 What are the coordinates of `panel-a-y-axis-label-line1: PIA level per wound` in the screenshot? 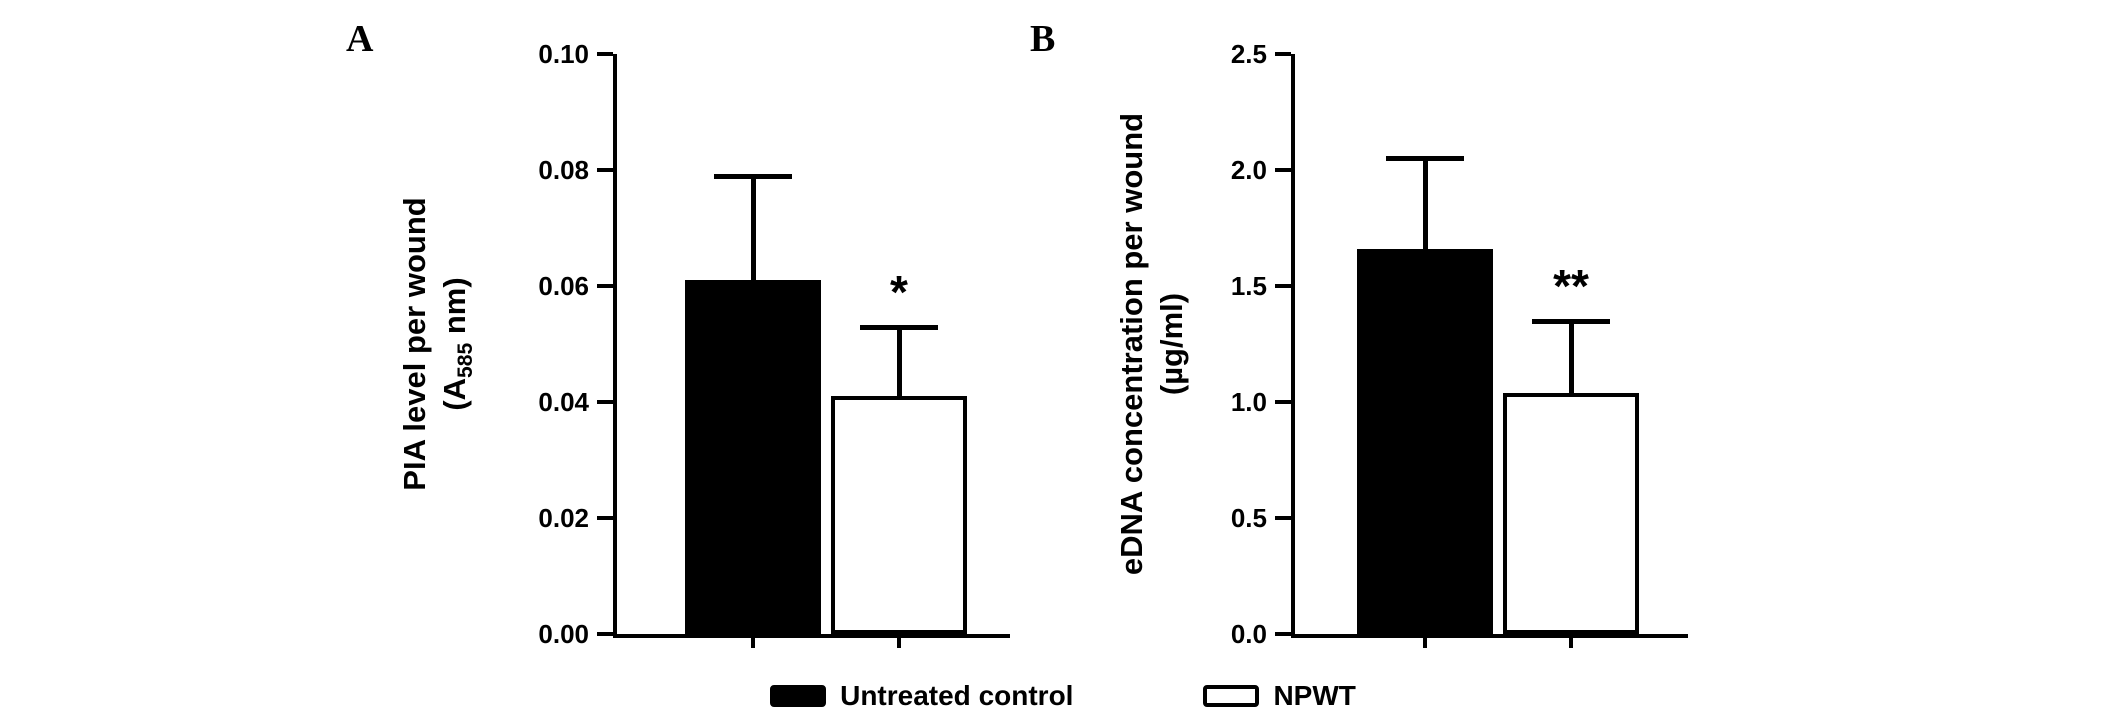 It's located at (414, 344).